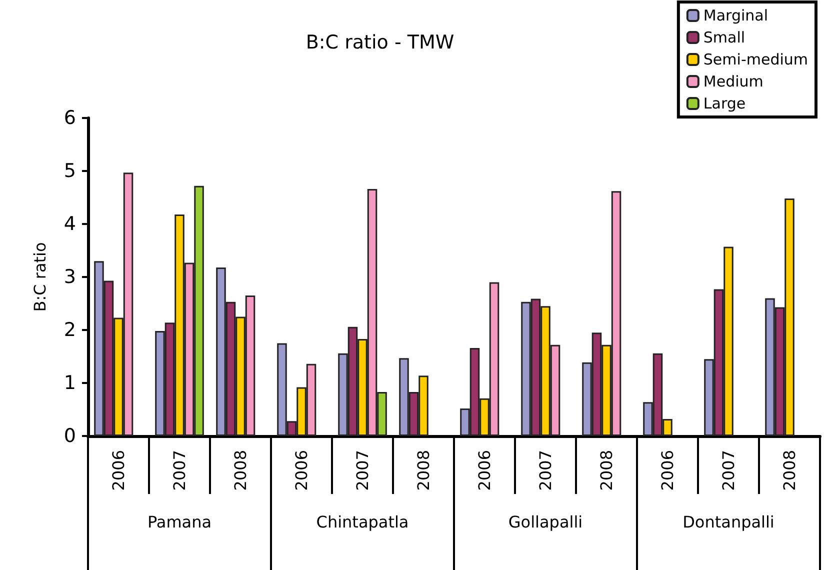 The image size is (824, 570). Describe the element at coordinates (724, 37) in the screenshot. I see `legend-label: Small` at that location.